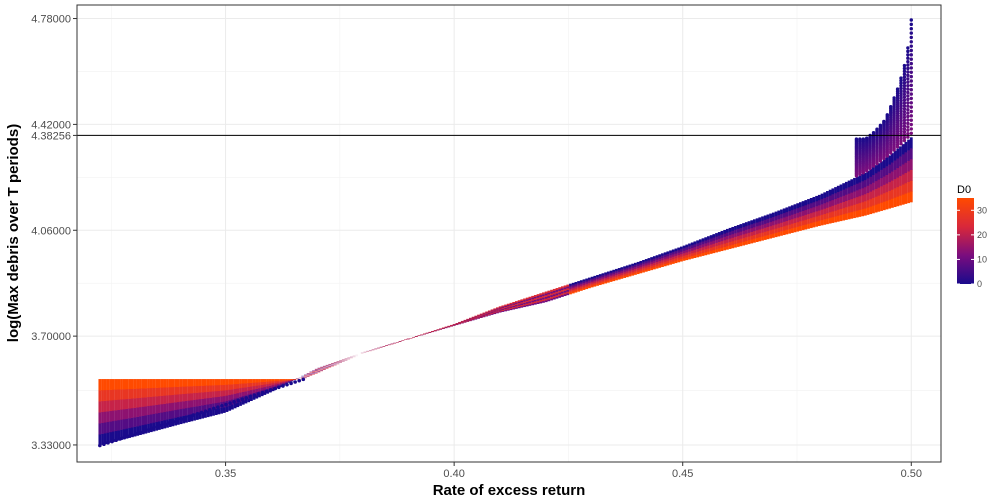 The height and width of the screenshot is (500, 1000). What do you see at coordinates (51, 446) in the screenshot?
I see `y-tick-label: 3.33000` at bounding box center [51, 446].